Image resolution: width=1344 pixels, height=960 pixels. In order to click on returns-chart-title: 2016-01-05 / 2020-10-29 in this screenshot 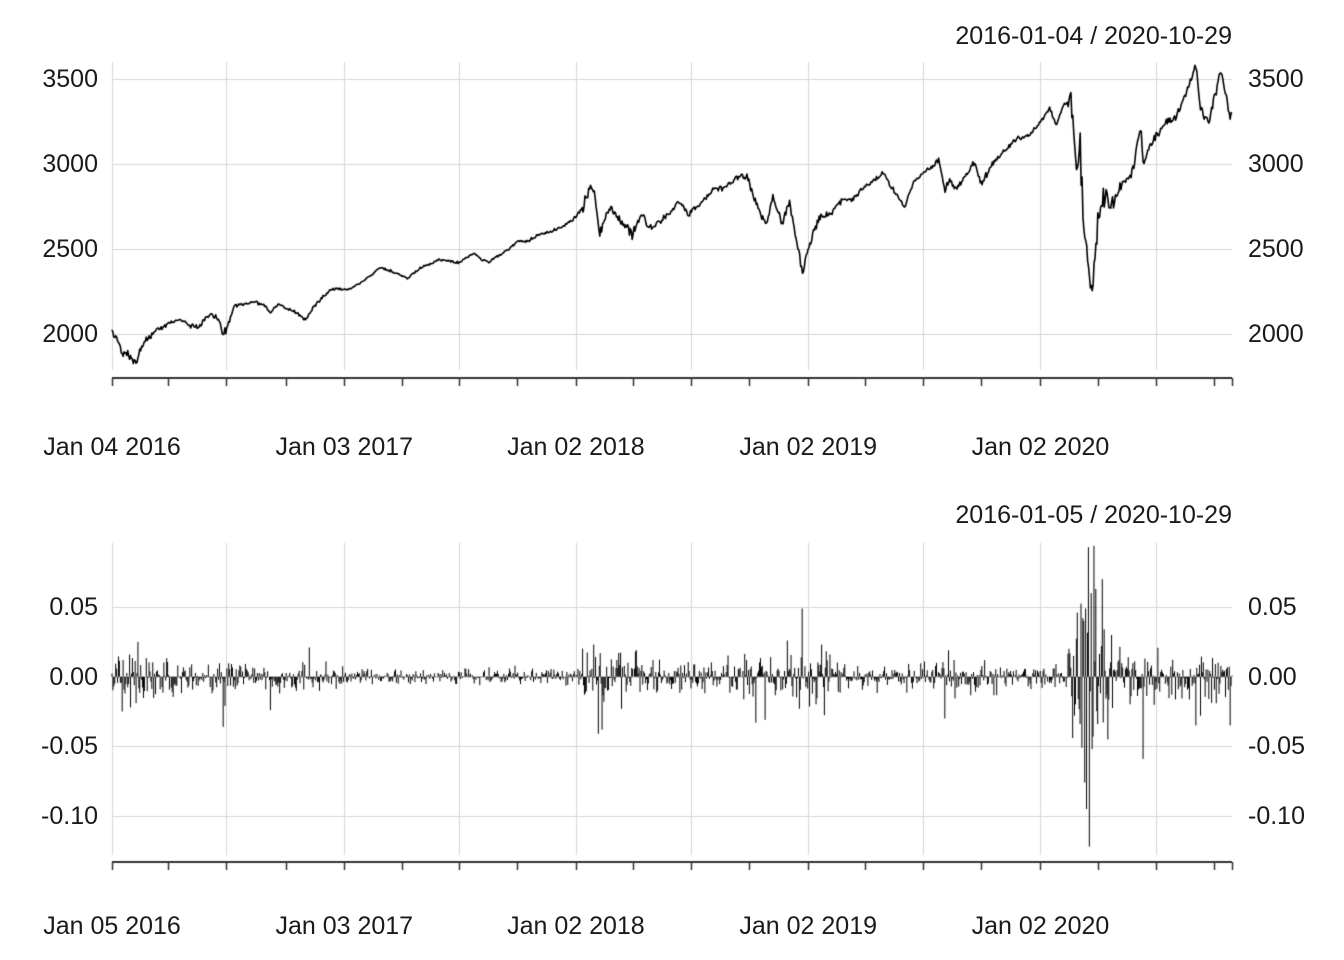, I will do `click(1093, 515)`.